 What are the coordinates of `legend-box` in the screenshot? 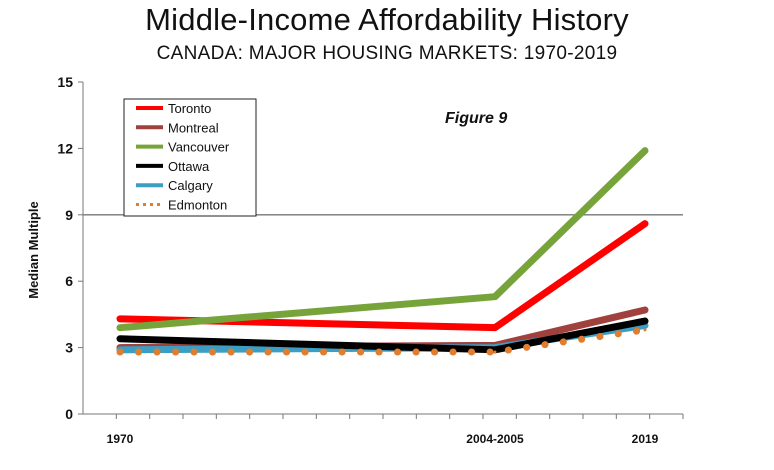 It's located at (190, 157).